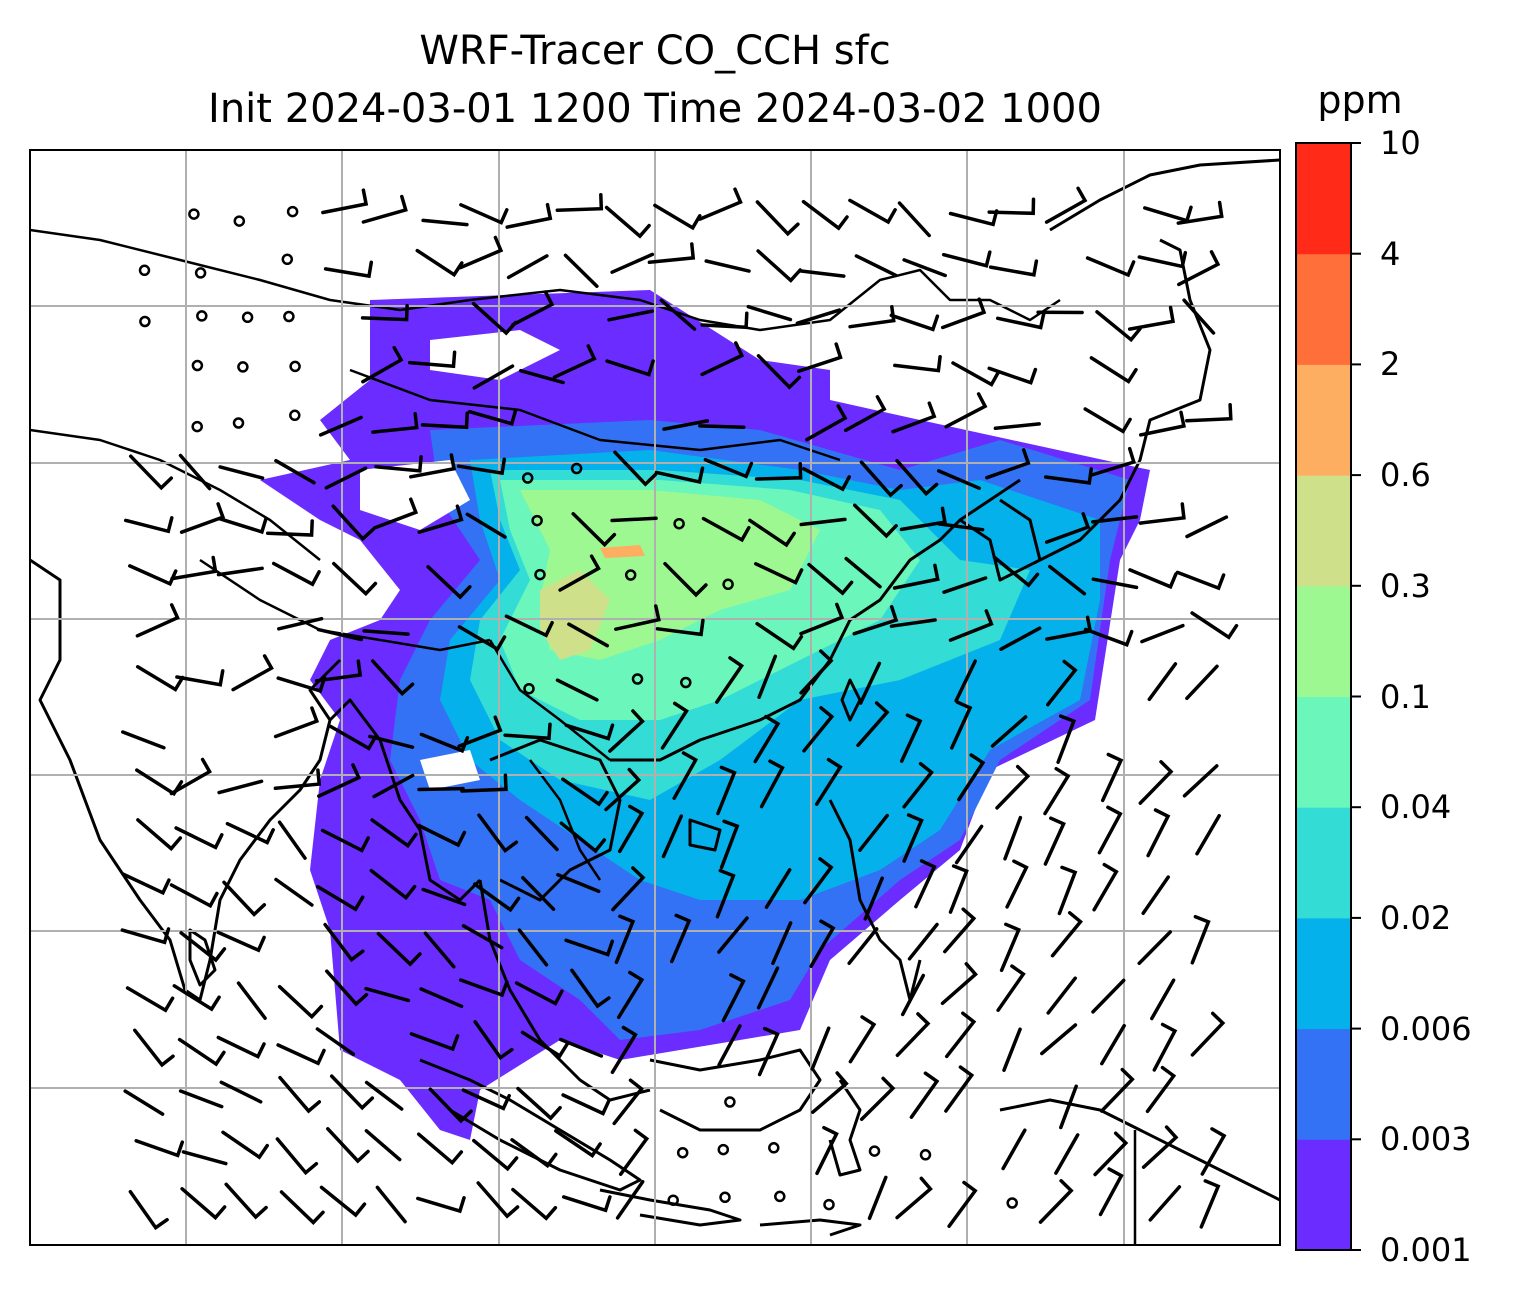 The height and width of the screenshot is (1306, 1528). I want to click on coastline-new-guinea, so click(1139, 1150).